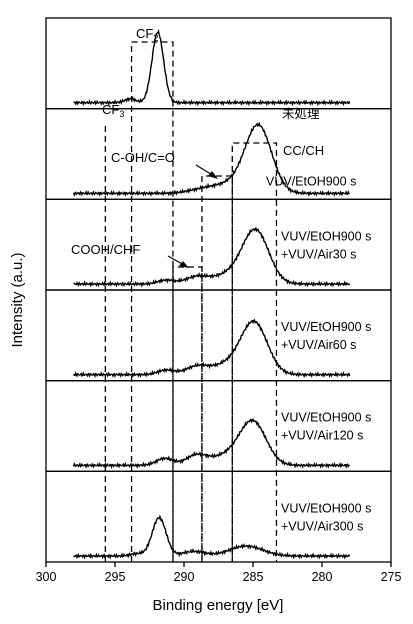 The image size is (413, 624). I want to click on series-label-5-line2: +VUV/Air120 s, so click(322, 436).